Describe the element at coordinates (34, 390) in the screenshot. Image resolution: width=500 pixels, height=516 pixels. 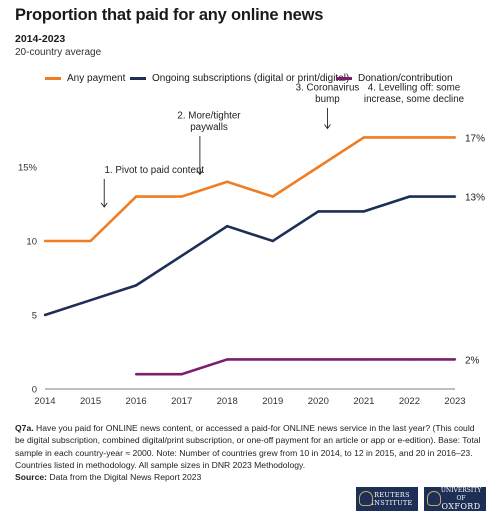
I see `y-tick-label: 0` at that location.